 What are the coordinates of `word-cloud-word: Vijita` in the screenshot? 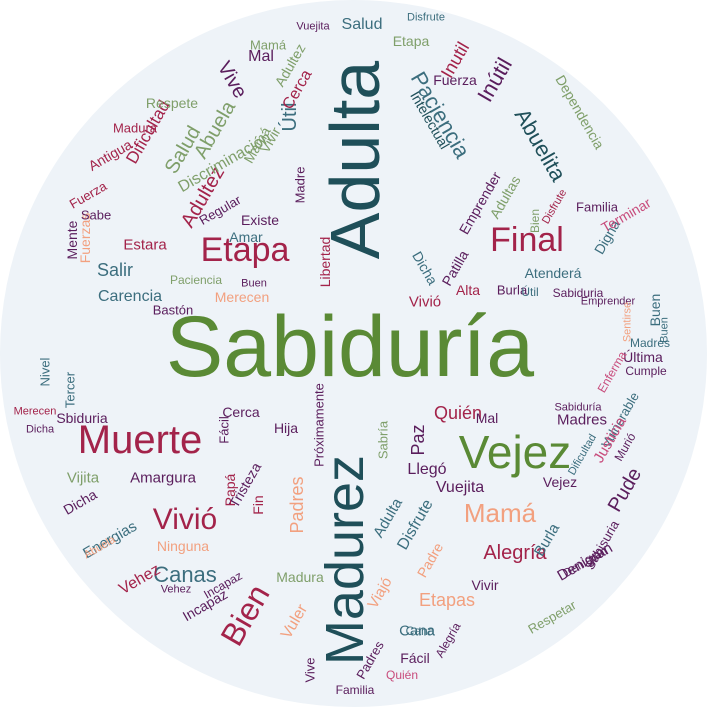 It's located at (83, 478).